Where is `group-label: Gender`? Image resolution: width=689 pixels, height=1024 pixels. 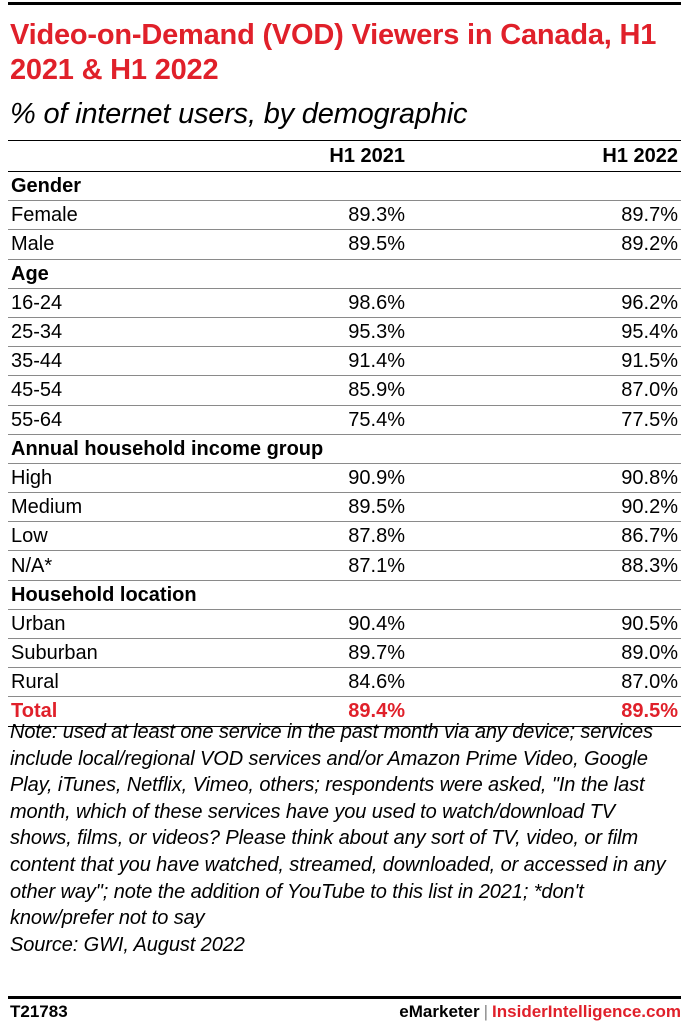
group-label: Gender is located at coordinates (133, 186).